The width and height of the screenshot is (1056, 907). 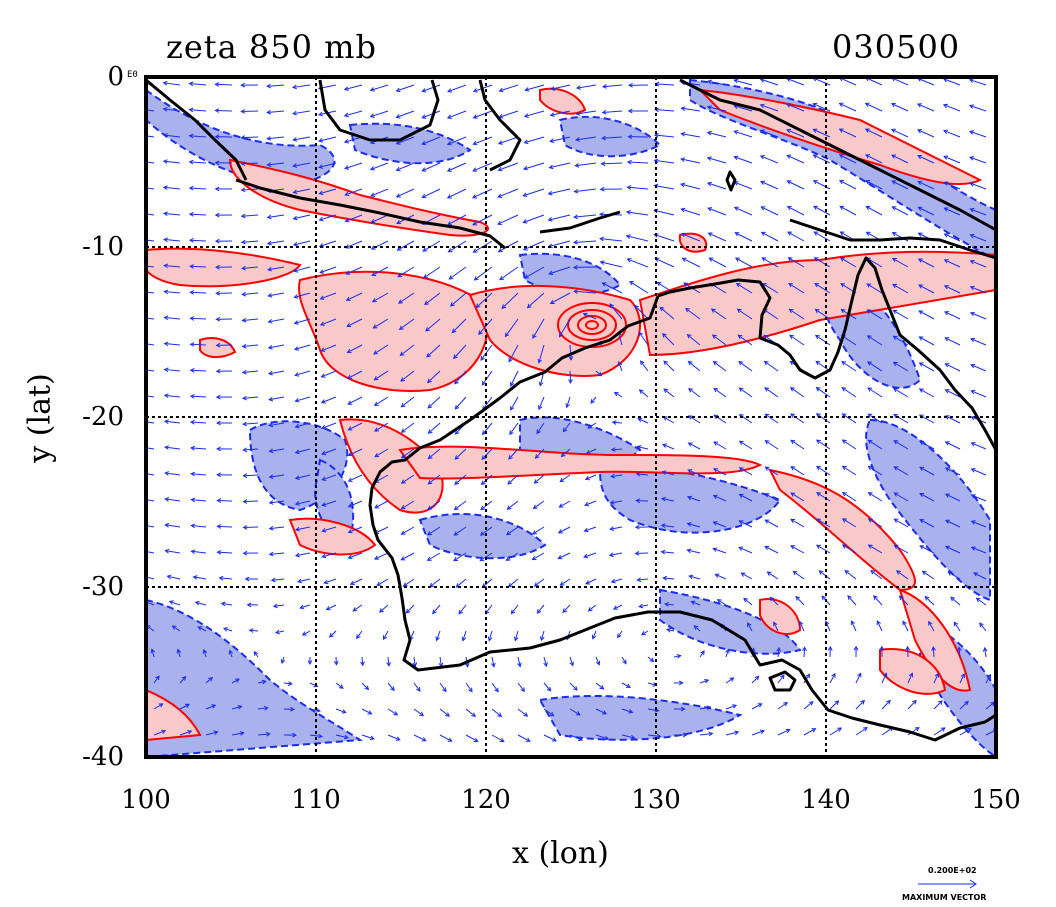 What do you see at coordinates (996, 800) in the screenshot?
I see `x-tick-label: 150` at bounding box center [996, 800].